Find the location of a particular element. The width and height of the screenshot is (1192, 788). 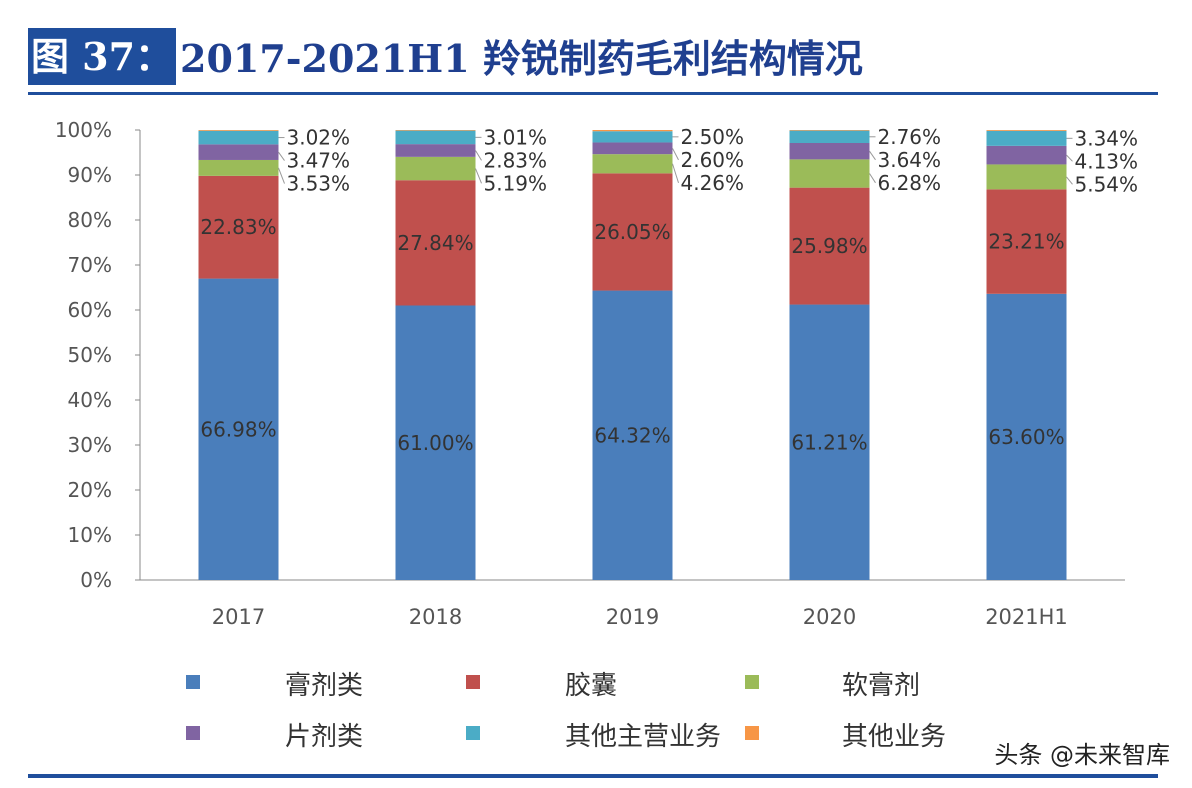

figure-label: 图 37： is located at coordinates (102, 56).